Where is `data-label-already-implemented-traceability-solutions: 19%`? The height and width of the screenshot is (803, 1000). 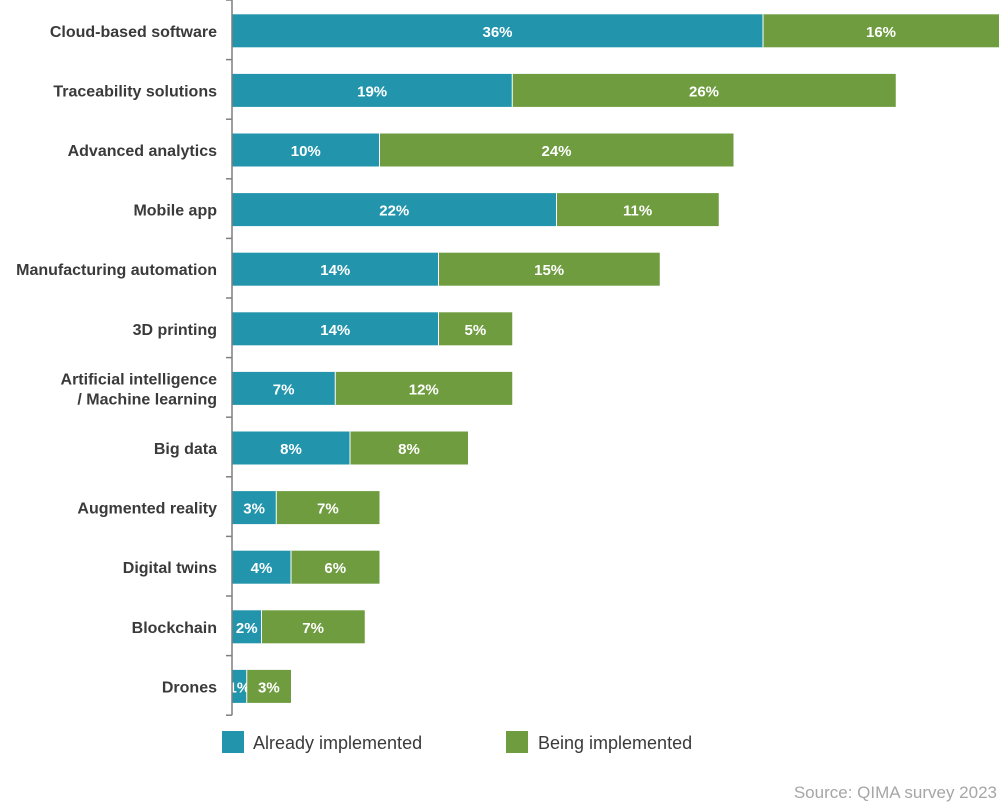
data-label-already-implemented-traceability-solutions: 19% is located at coordinates (372, 91).